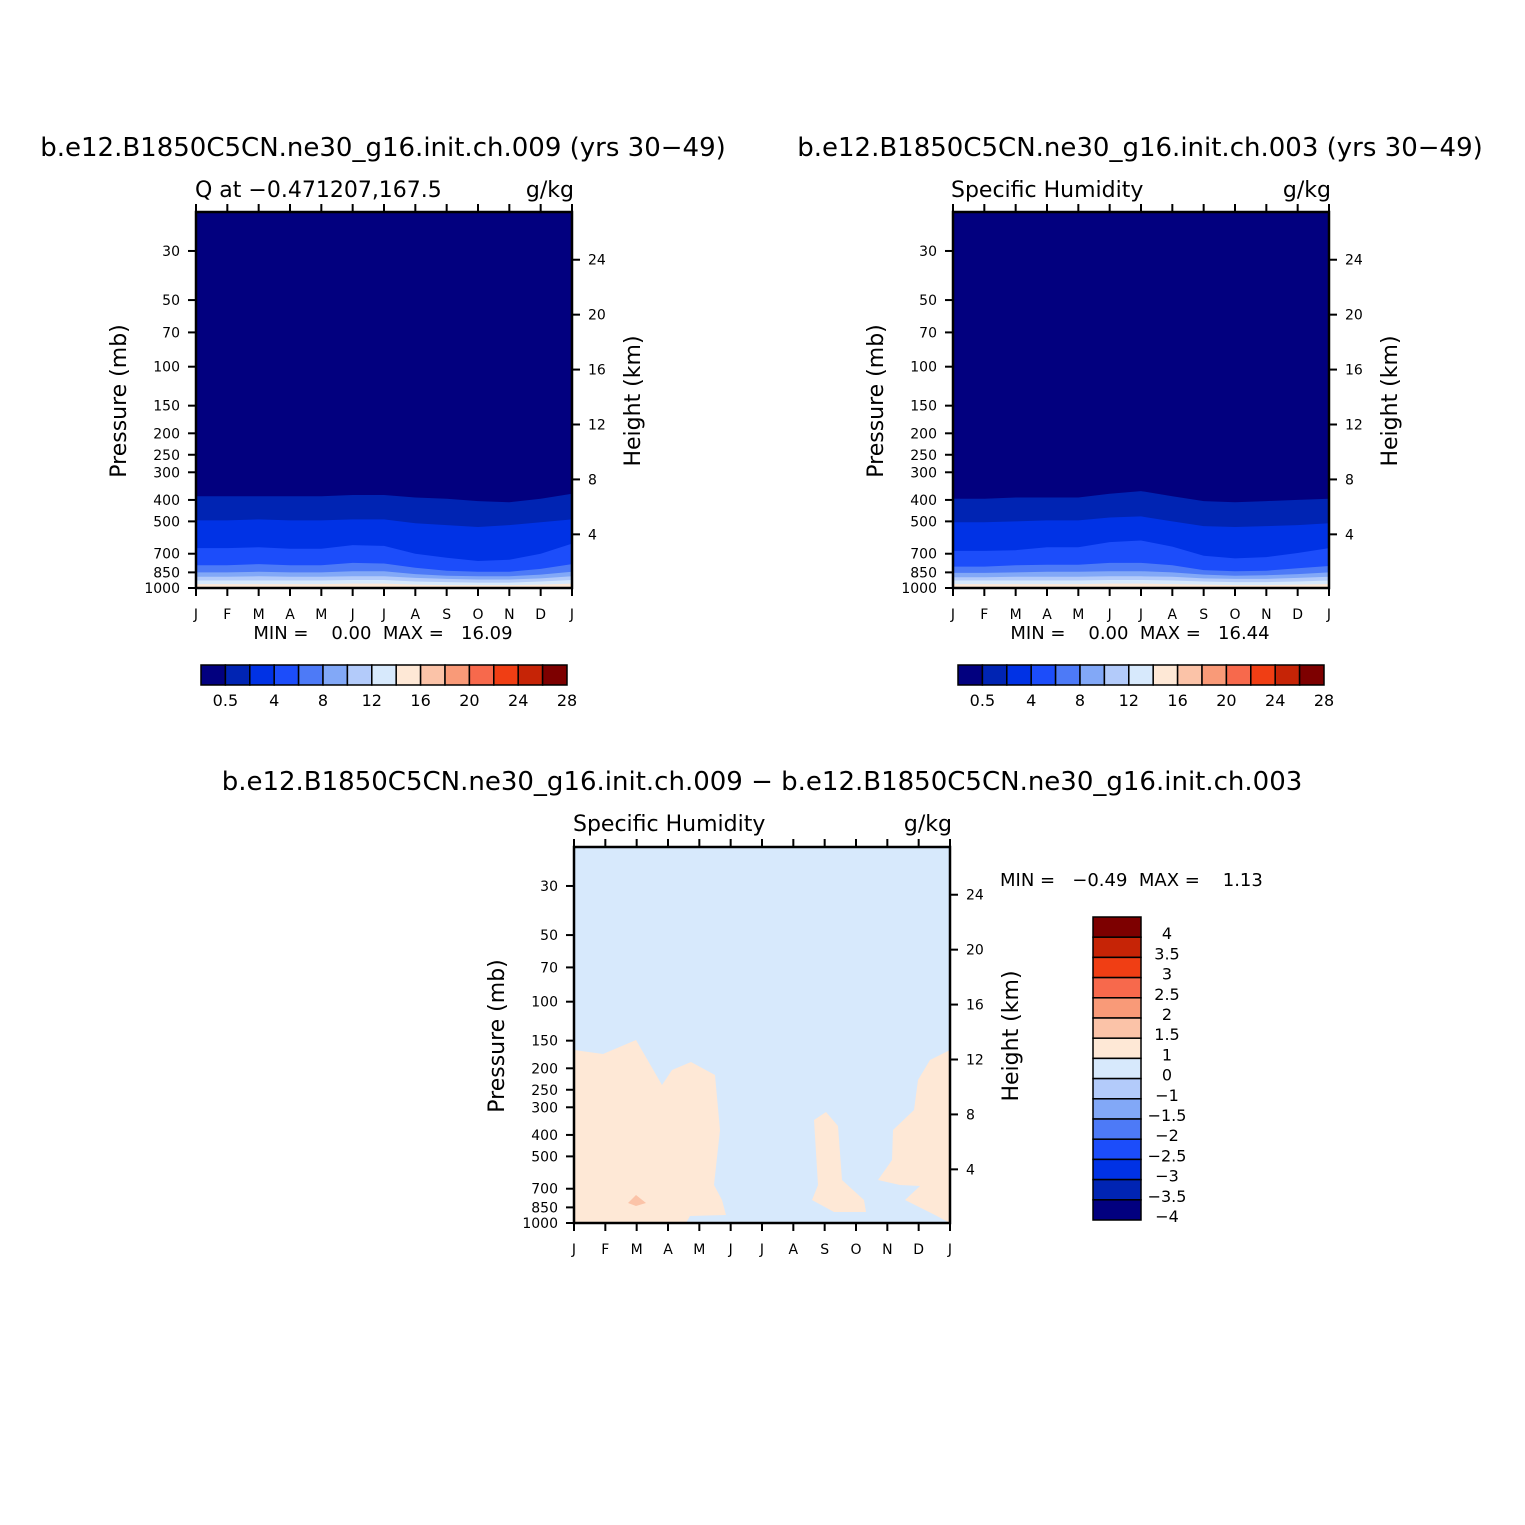  Describe the element at coordinates (855, 1250) in the screenshot. I see `x-tick-label: O` at that location.